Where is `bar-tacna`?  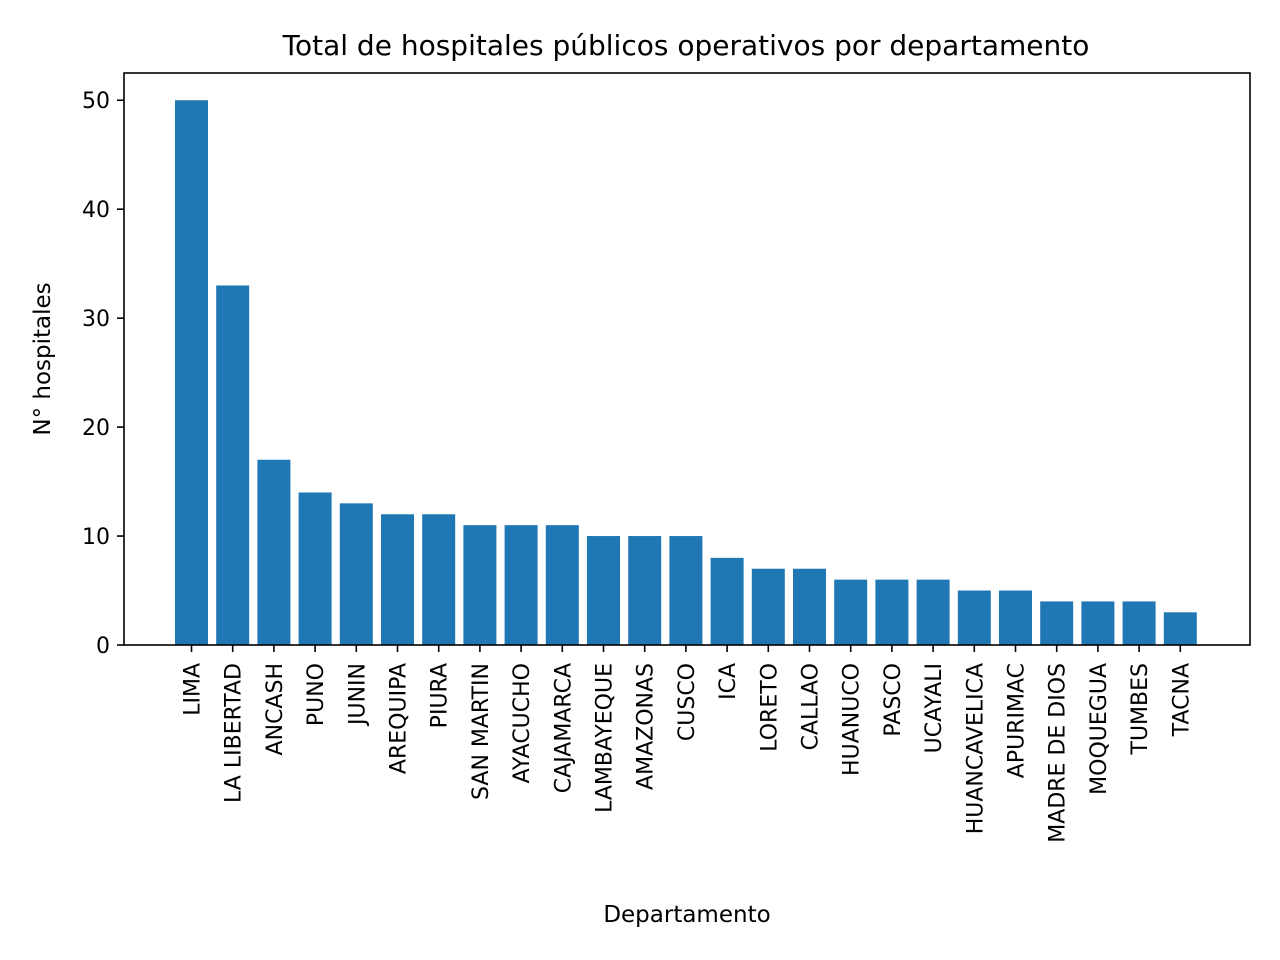 bar-tacna is located at coordinates (1180, 628).